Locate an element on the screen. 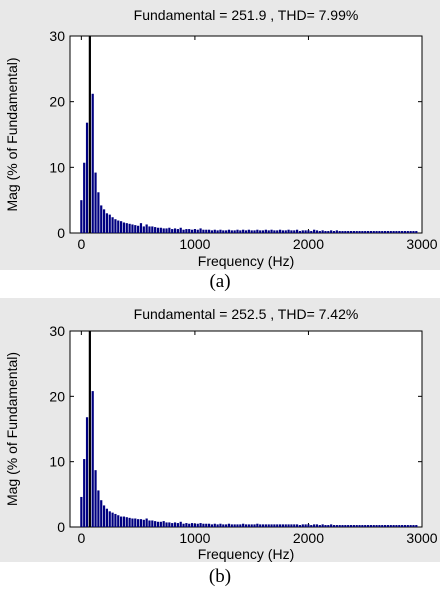  chart-title: Fundamental = 251.9 , THD= 7.99% is located at coordinates (246, 15).